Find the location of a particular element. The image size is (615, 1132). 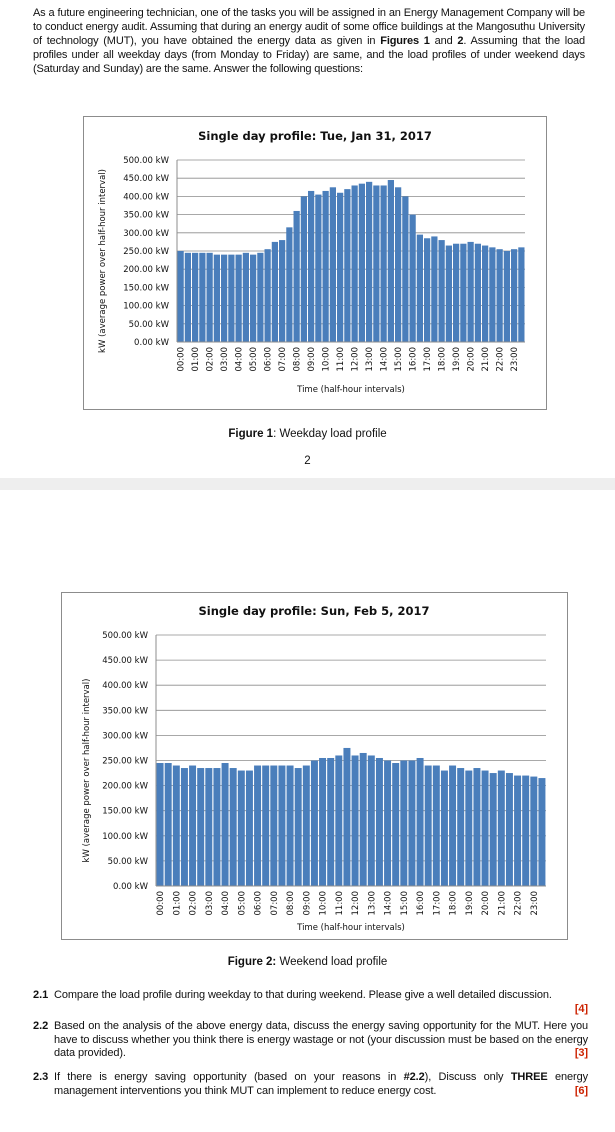

figure-2-caption: Figure 2: Weekend load profile is located at coordinates (307, 962).